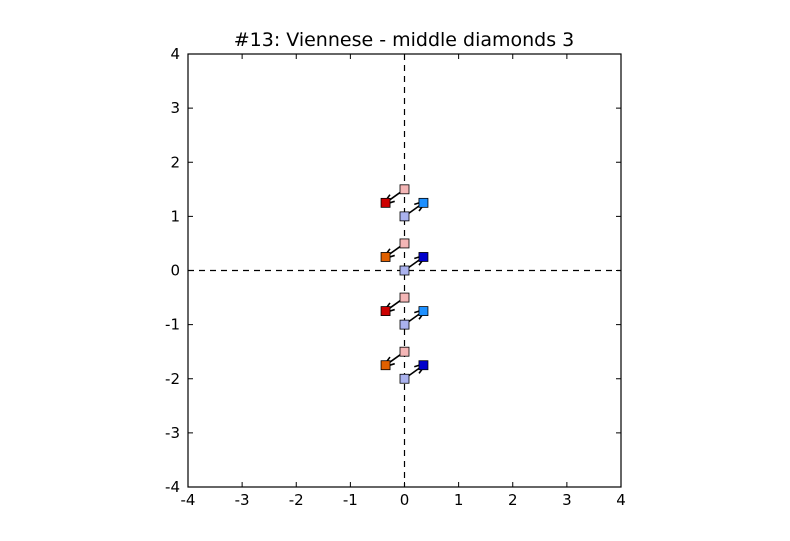 This screenshot has width=790, height=541. I want to click on x-tick-label: 3, so click(567, 500).